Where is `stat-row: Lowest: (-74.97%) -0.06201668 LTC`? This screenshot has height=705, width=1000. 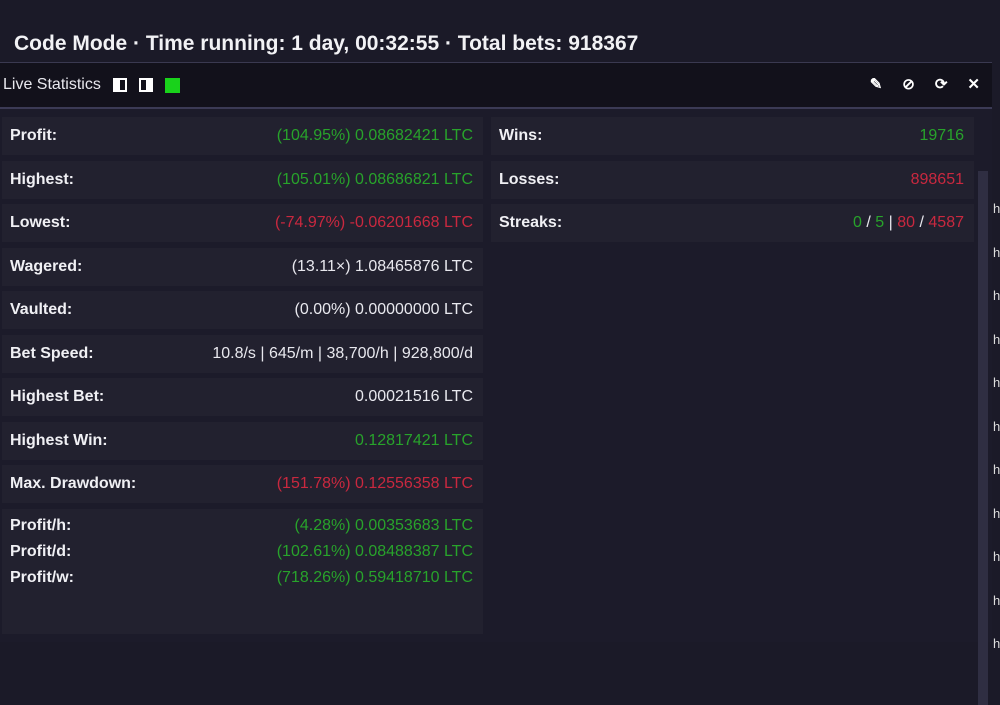 stat-row: Lowest: (-74.97%) -0.06201668 LTC is located at coordinates (242, 223).